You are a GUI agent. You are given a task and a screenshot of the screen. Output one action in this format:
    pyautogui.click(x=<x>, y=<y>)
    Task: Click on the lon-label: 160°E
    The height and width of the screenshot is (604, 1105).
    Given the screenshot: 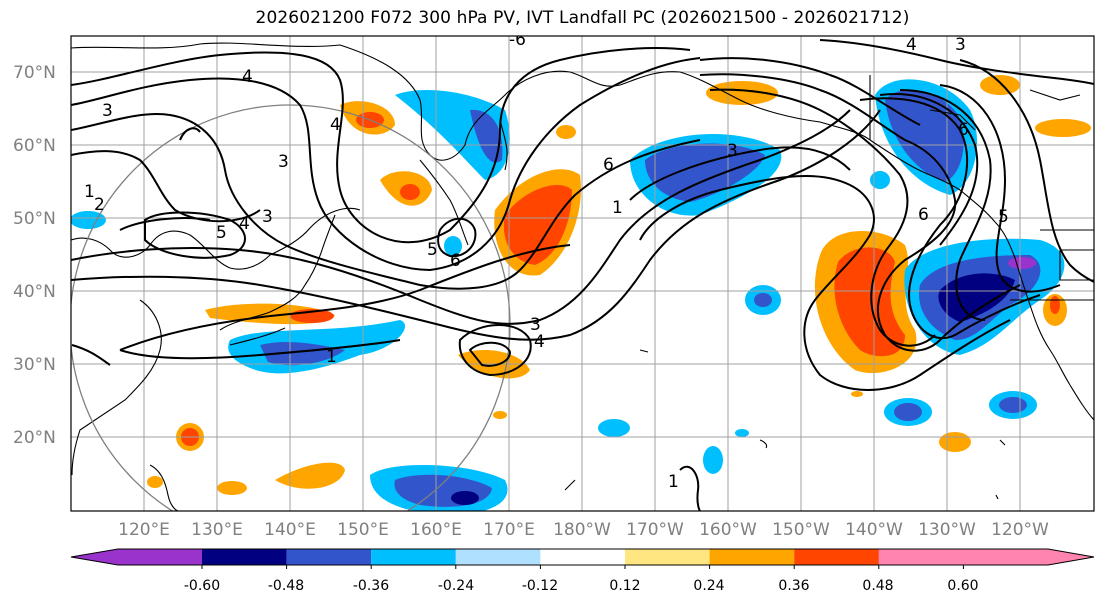 What is the action you would take?
    pyautogui.click(x=436, y=530)
    